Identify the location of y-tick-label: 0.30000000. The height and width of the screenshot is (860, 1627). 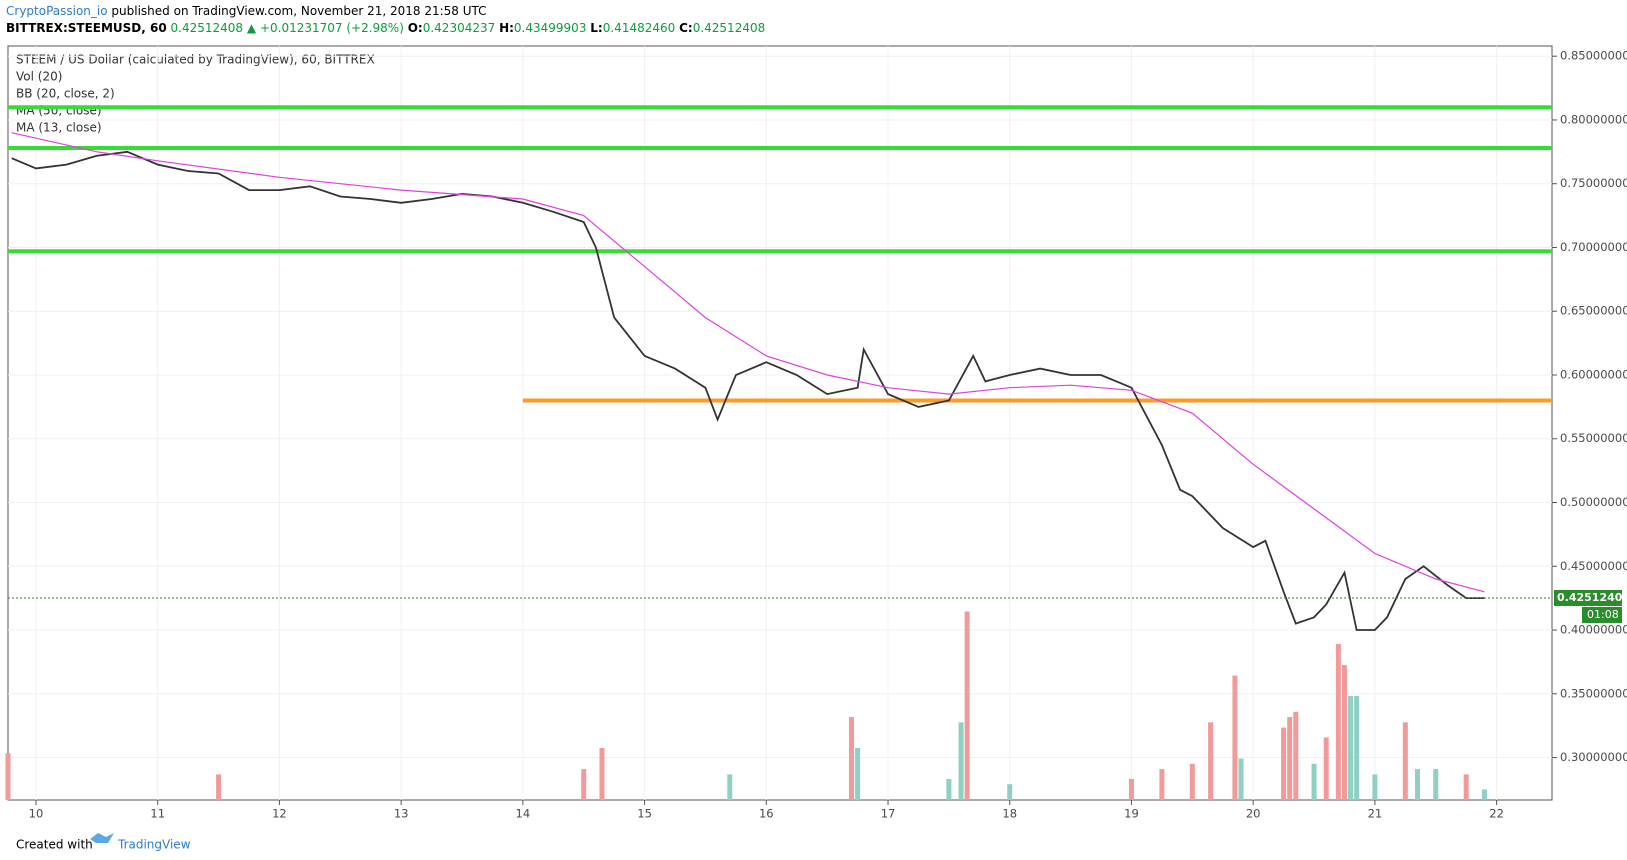
(1593, 757).